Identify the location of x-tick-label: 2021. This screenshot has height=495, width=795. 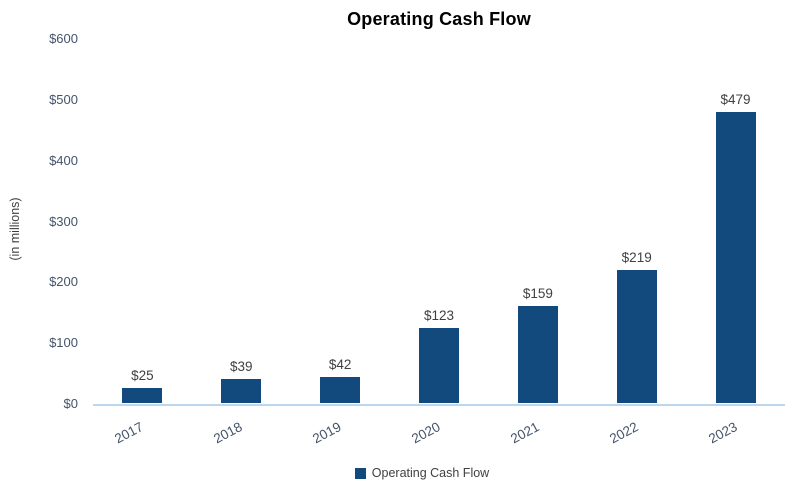
(524, 433).